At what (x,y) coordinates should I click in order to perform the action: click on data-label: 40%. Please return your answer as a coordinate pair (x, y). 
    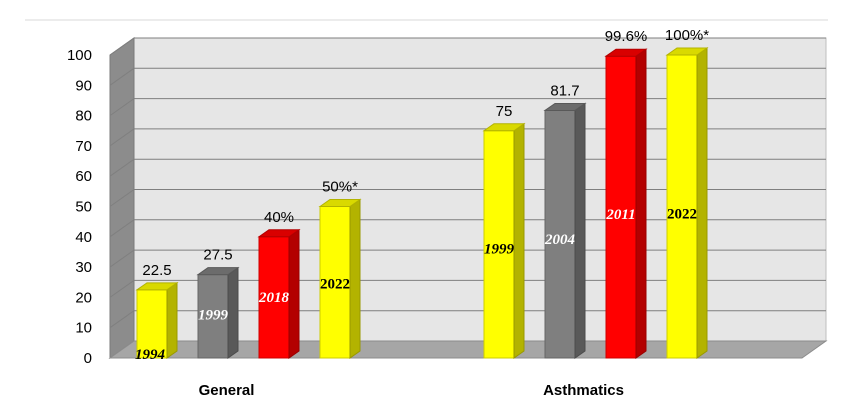
    Looking at the image, I should click on (279, 217).